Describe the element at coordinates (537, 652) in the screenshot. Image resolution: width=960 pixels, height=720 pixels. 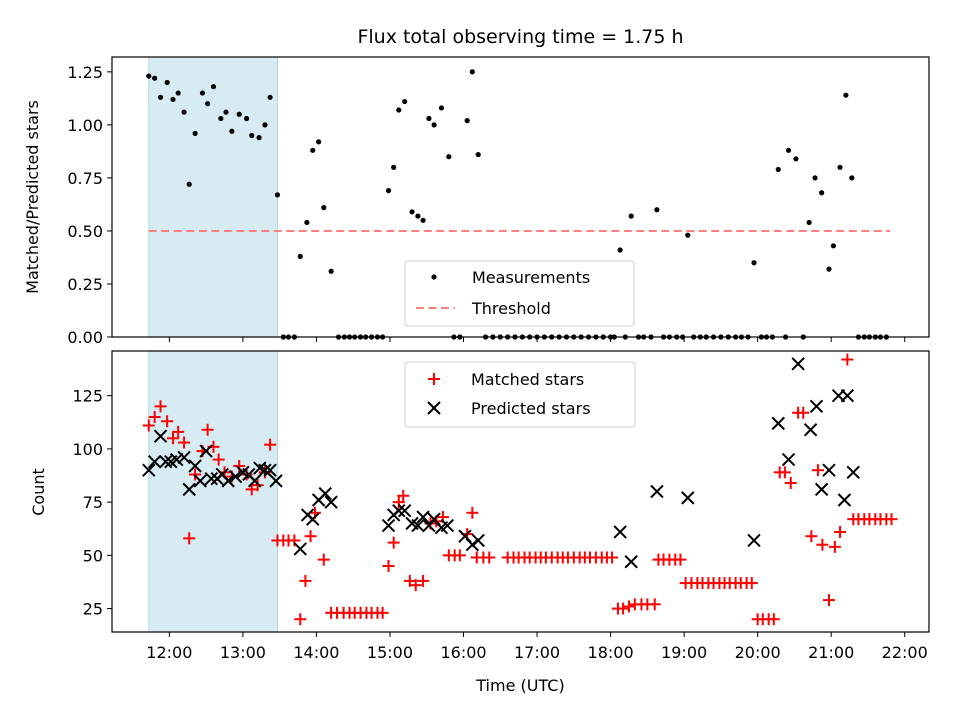
I see `x-tick-label: 17:00` at that location.